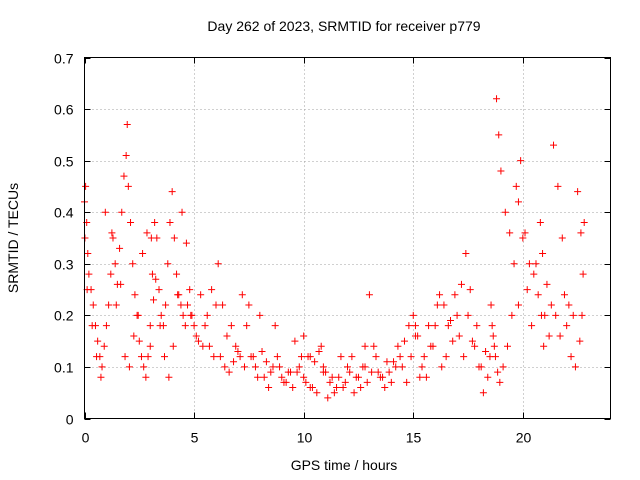  What do you see at coordinates (64, 368) in the screenshot?
I see `y-tick-label: 0.1` at bounding box center [64, 368].